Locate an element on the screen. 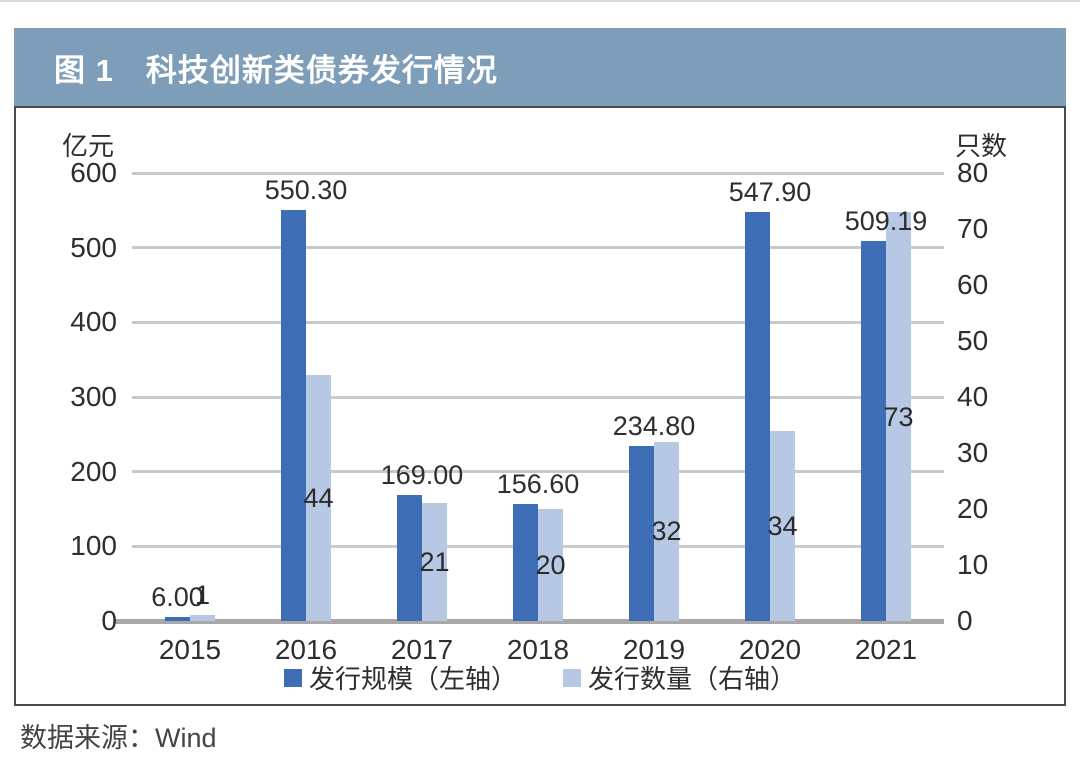  x-axis-label-2020: 2020 is located at coordinates (770, 649).